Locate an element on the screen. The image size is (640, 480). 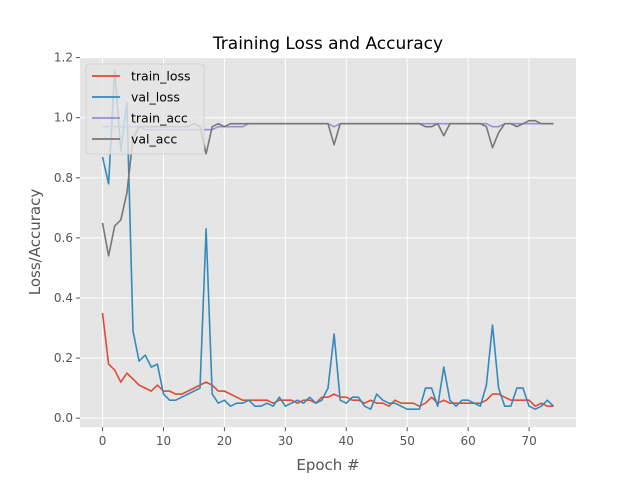
y-axis-label: Loss/Accuracy is located at coordinates (35, 242).